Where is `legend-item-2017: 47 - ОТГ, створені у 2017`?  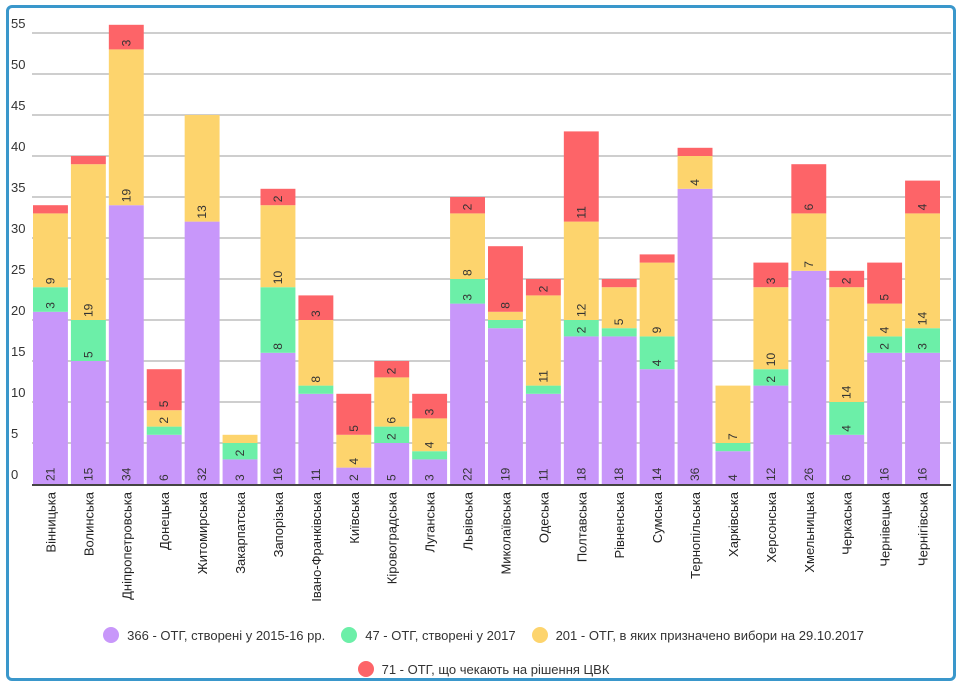
legend-item-2017: 47 - ОТГ, створені у 2017 is located at coordinates (428, 635).